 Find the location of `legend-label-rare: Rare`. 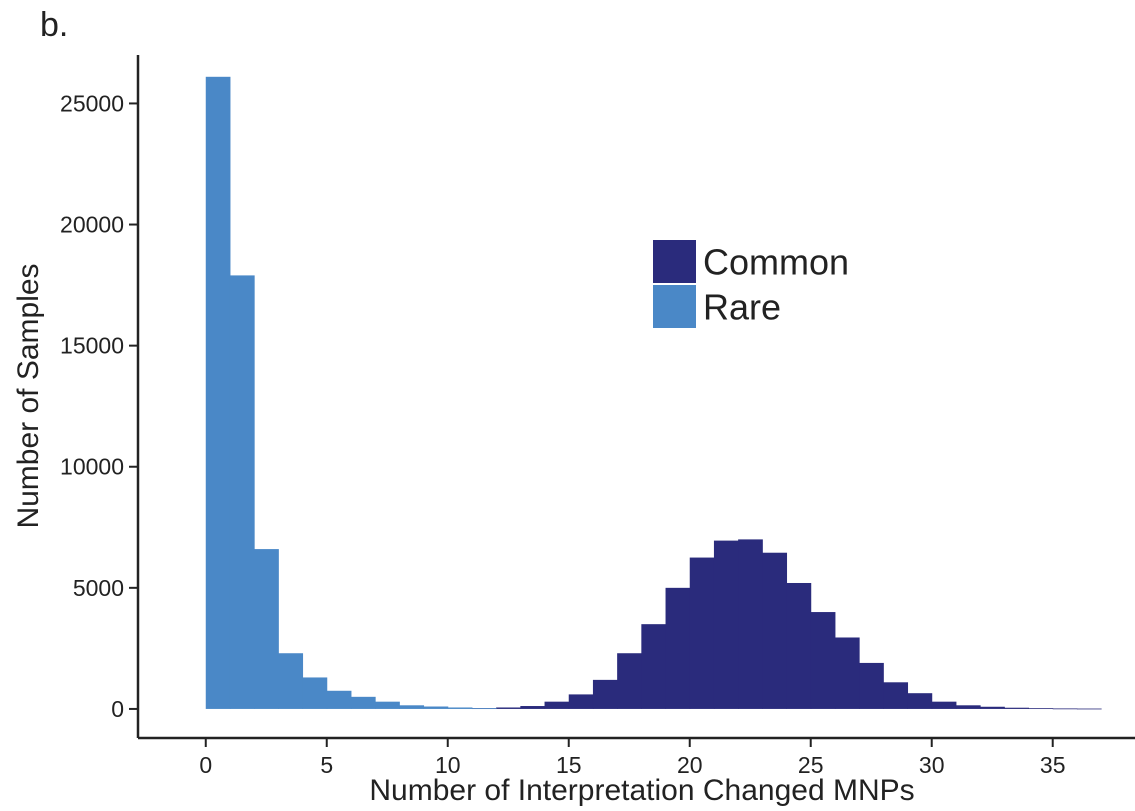

legend-label-rare: Rare is located at coordinates (742, 307).